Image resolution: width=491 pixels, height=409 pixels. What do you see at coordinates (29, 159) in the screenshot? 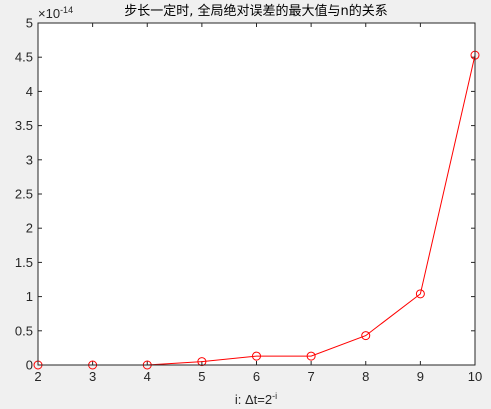
I see `y-tick-label: 3` at bounding box center [29, 159].